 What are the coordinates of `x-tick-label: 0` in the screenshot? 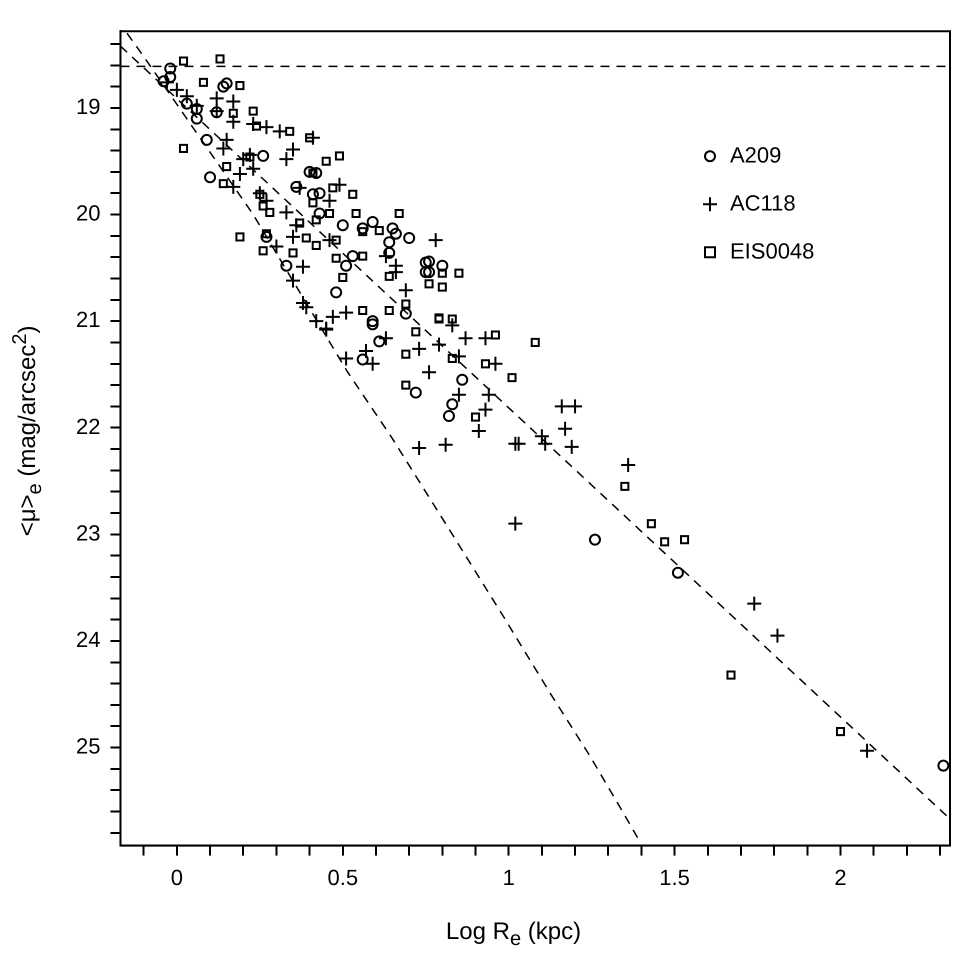 It's located at (177, 877).